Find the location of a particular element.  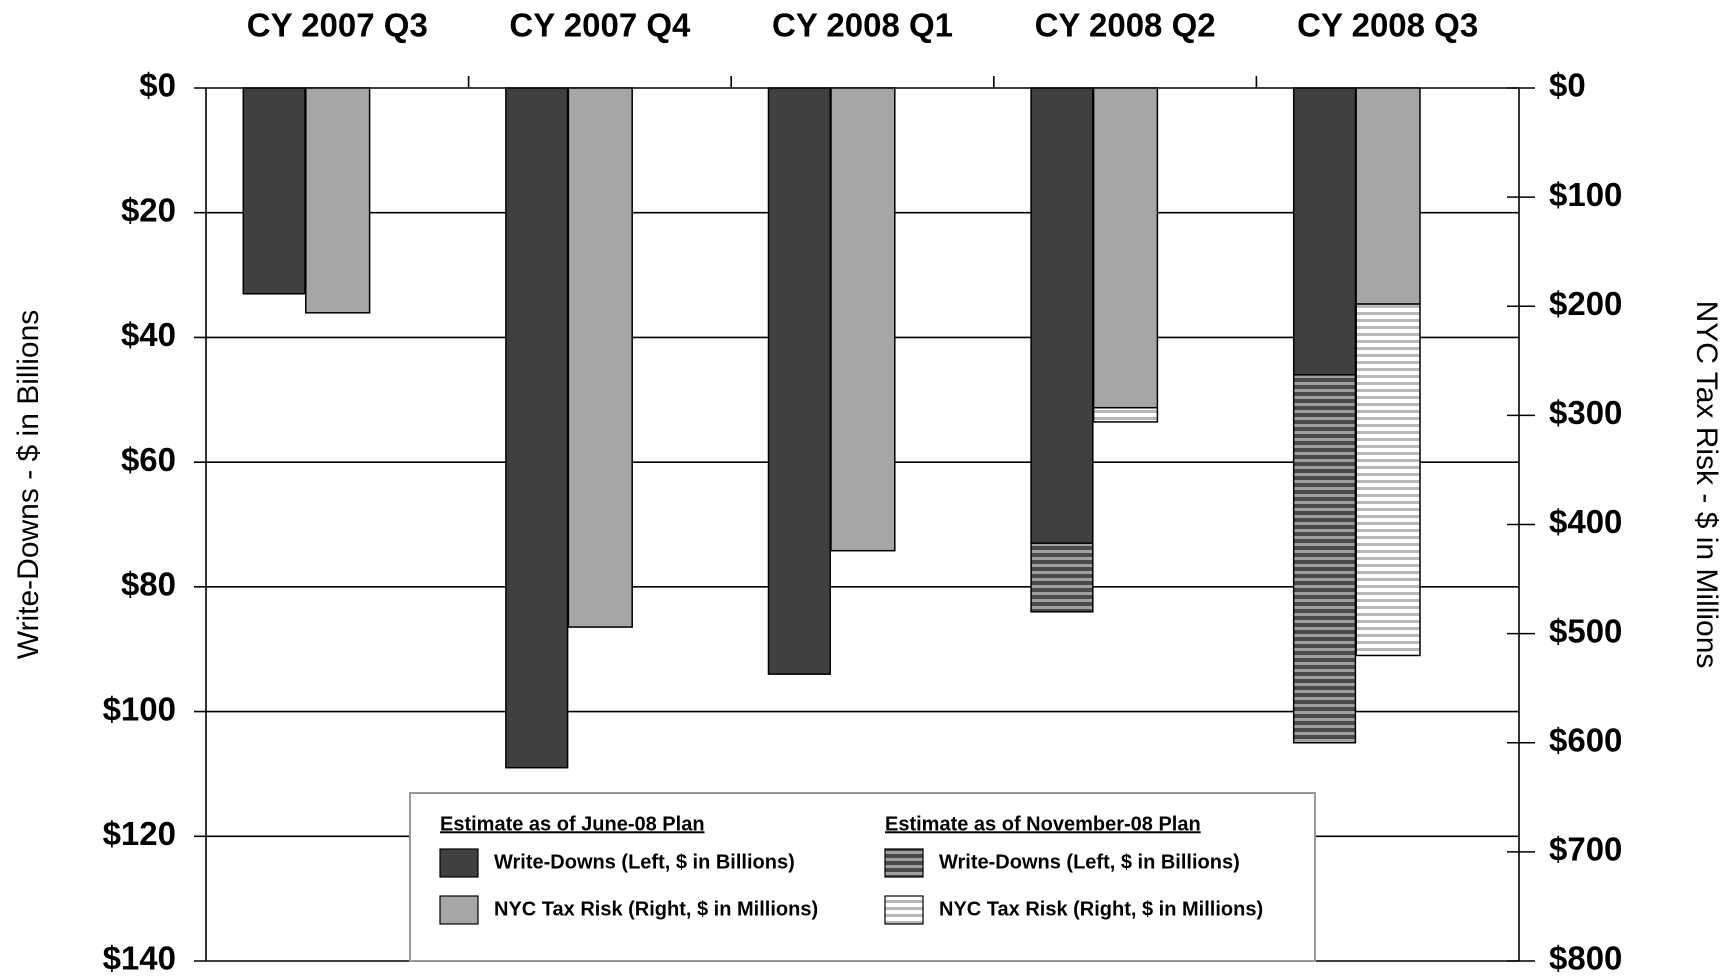

x-tick-label: CY 2008 Q1 is located at coordinates (862, 25).